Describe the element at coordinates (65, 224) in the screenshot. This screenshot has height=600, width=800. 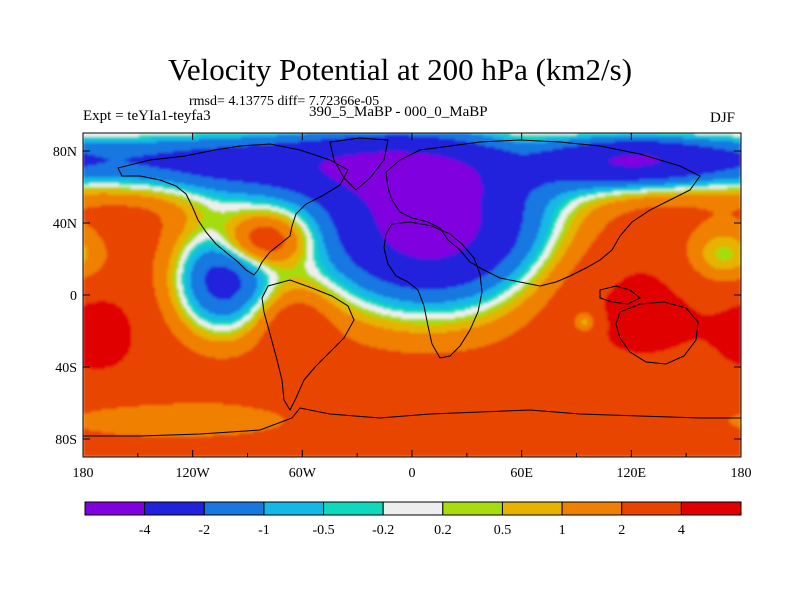
I see `y-tick-label: 40N` at that location.